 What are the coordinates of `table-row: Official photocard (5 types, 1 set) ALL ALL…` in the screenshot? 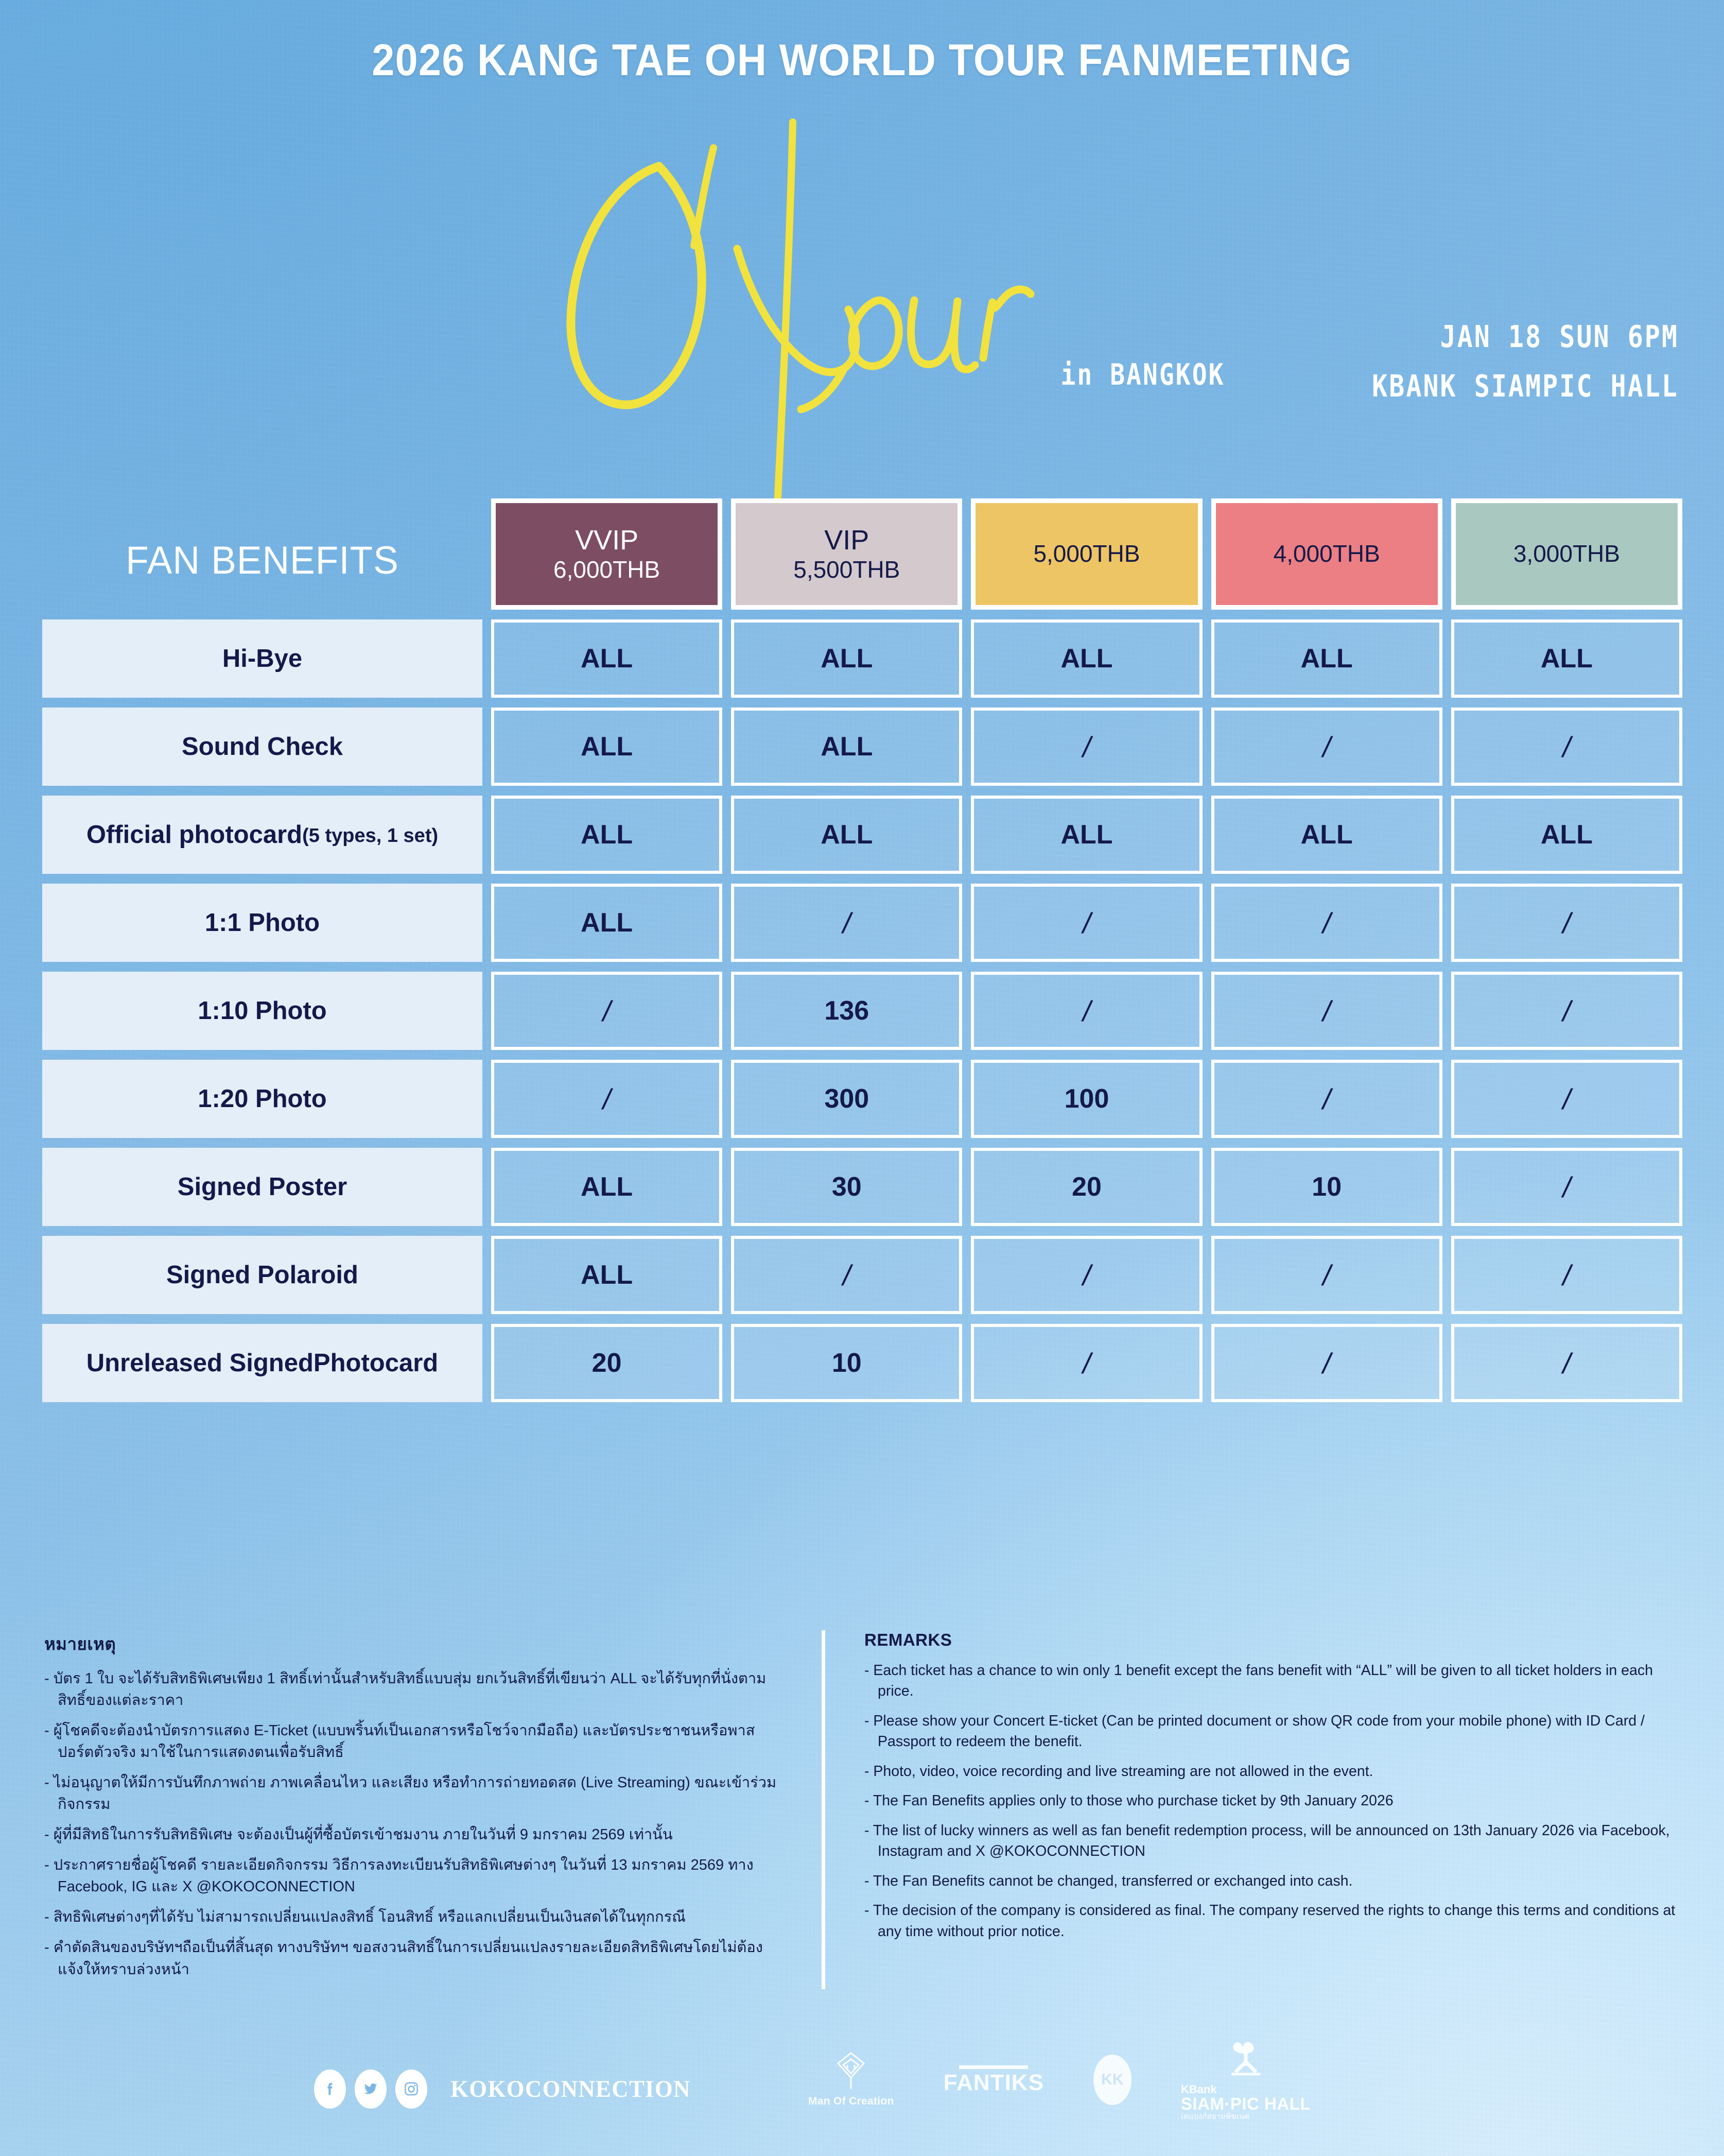 It's located at (863, 835).